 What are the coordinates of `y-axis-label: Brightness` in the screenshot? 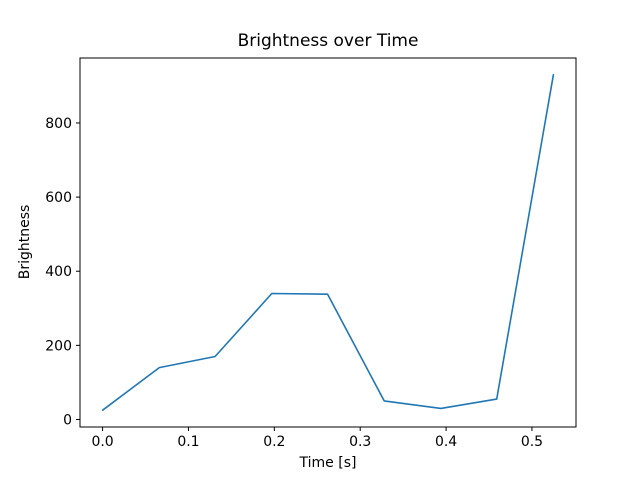 It's located at (25, 242).